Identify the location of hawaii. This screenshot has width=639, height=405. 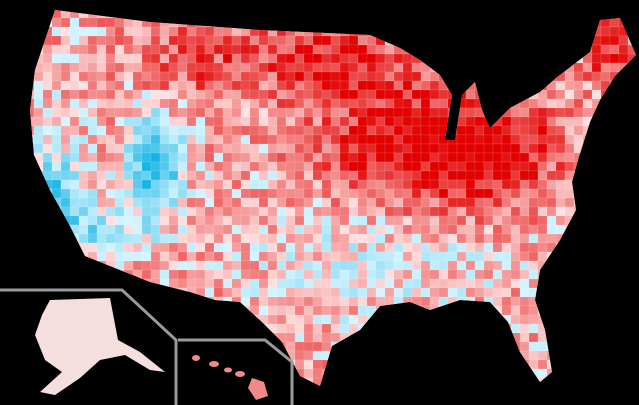
(230, 377).